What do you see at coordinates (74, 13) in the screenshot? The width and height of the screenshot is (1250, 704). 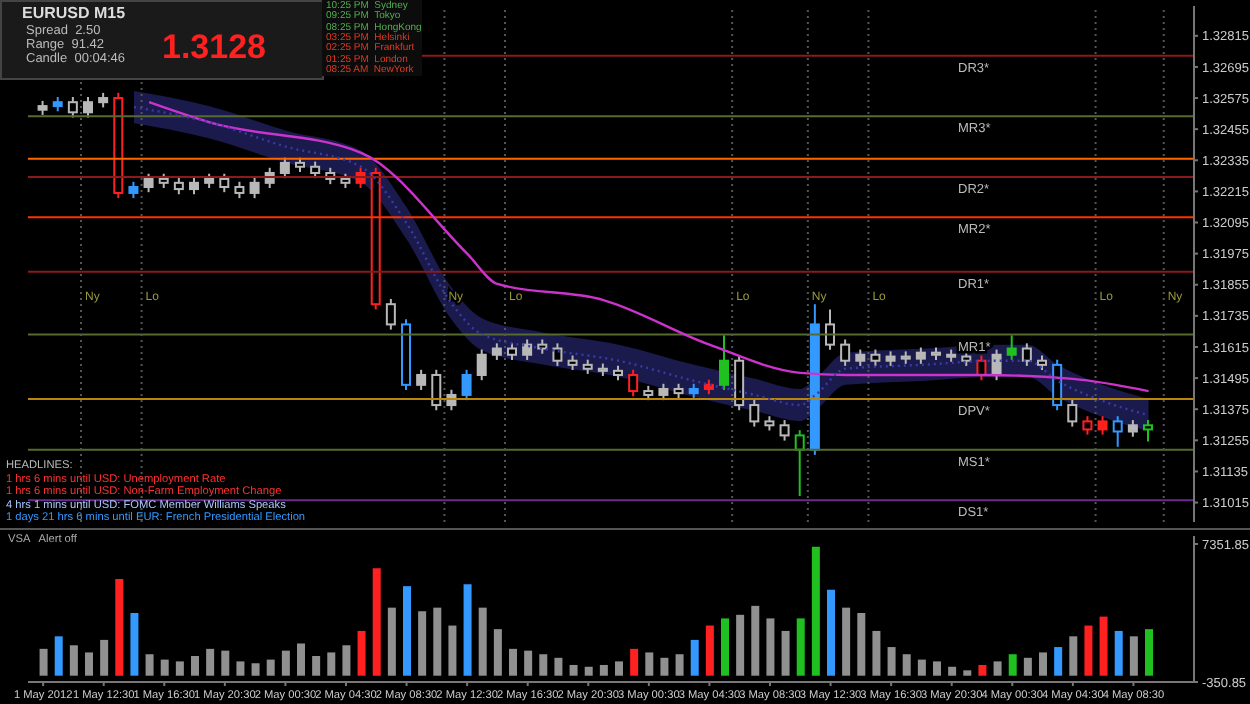 I see `chart-title: EURUSD M15` at bounding box center [74, 13].